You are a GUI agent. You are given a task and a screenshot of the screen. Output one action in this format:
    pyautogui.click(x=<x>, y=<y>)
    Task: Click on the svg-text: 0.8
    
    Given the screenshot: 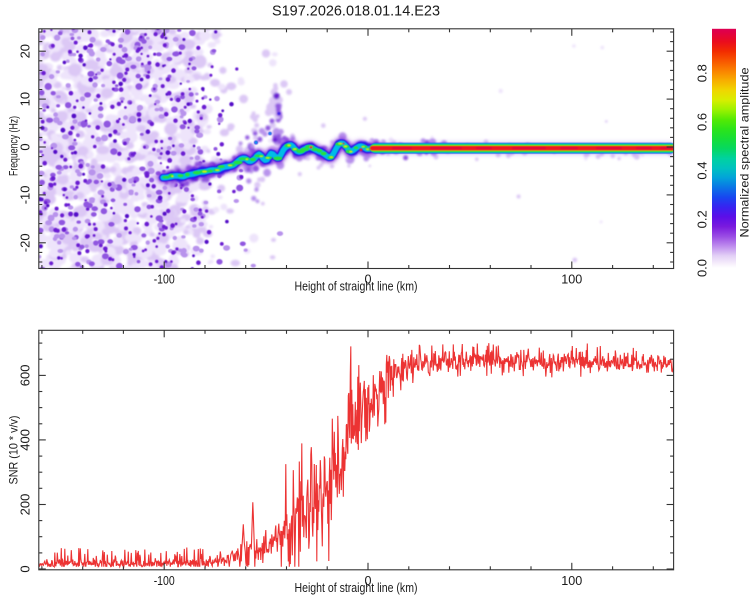 What is the action you would take?
    pyautogui.click(x=702, y=73)
    